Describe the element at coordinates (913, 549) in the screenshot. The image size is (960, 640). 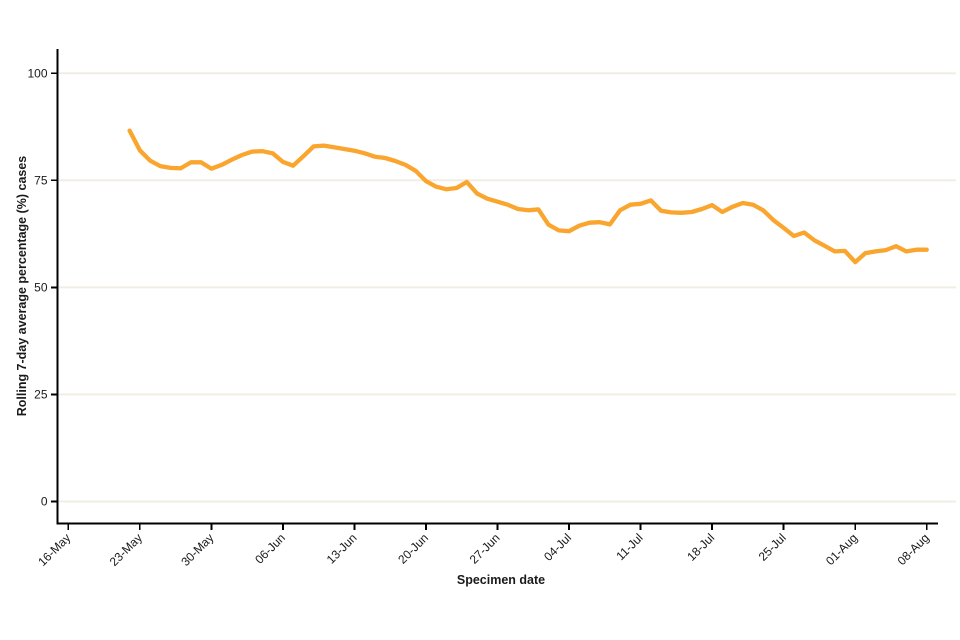
I see `x-tick-label-08-Aug: 08-Aug` at that location.